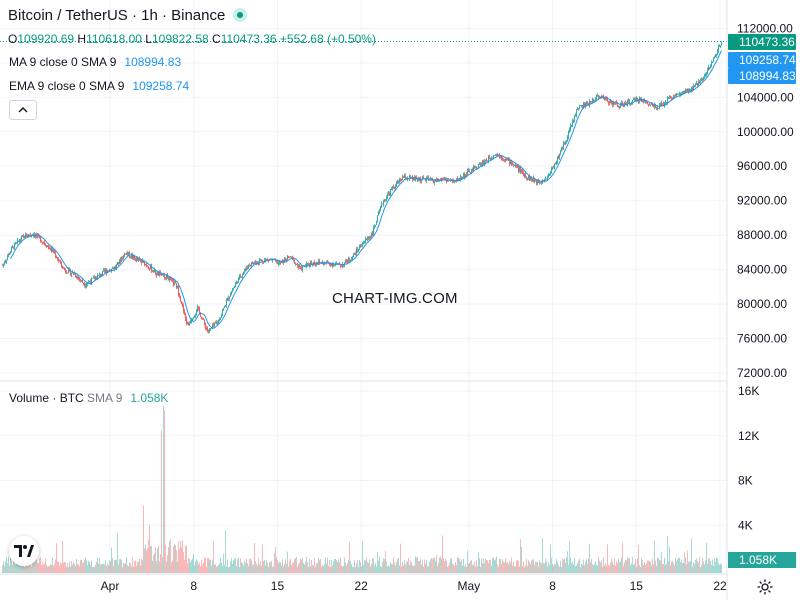  What do you see at coordinates (128, 15) in the screenshot?
I see `symbol-title: Bitcoin / TetherUS · 1h · Binance` at bounding box center [128, 15].